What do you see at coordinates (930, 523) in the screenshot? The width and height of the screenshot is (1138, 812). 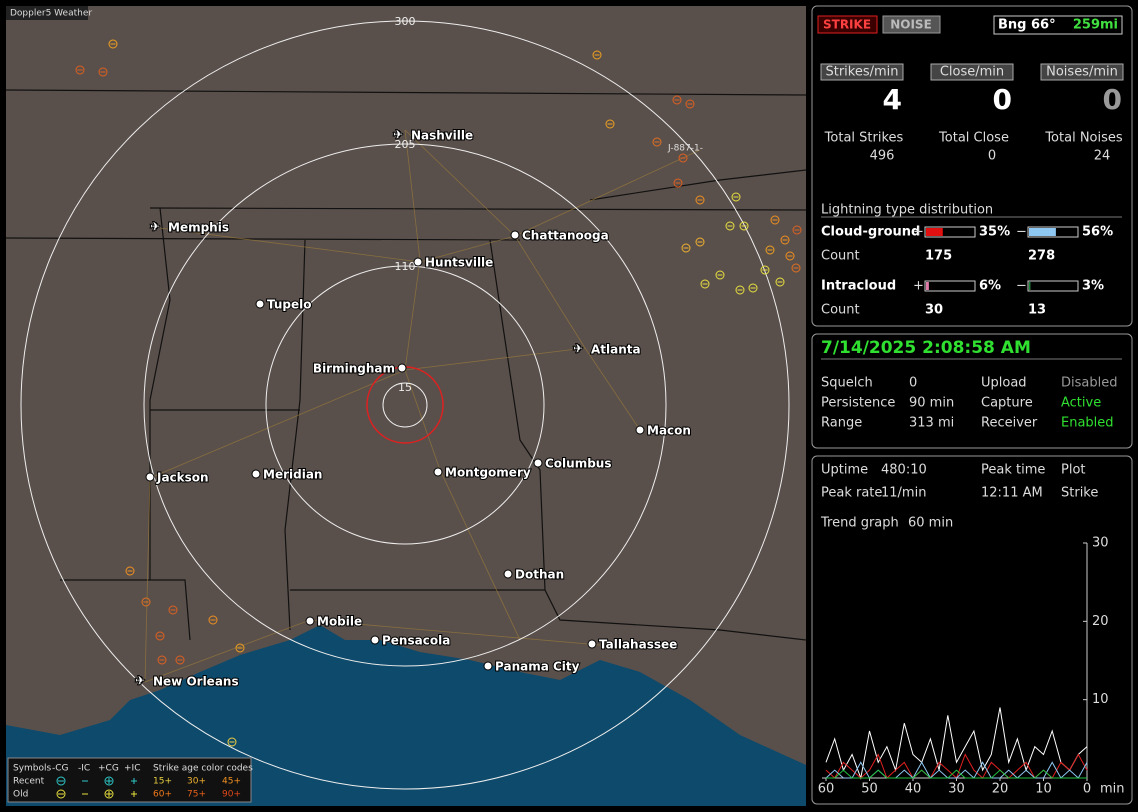 I see `stat: 60 min` at bounding box center [930, 523].